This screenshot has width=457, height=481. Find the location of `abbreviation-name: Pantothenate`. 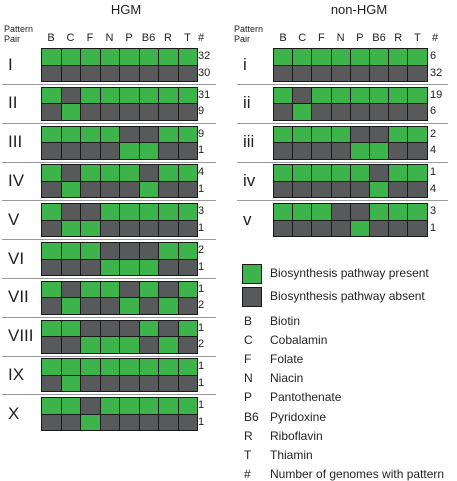

abbreviation-name: Pantothenate is located at coordinates (306, 397).